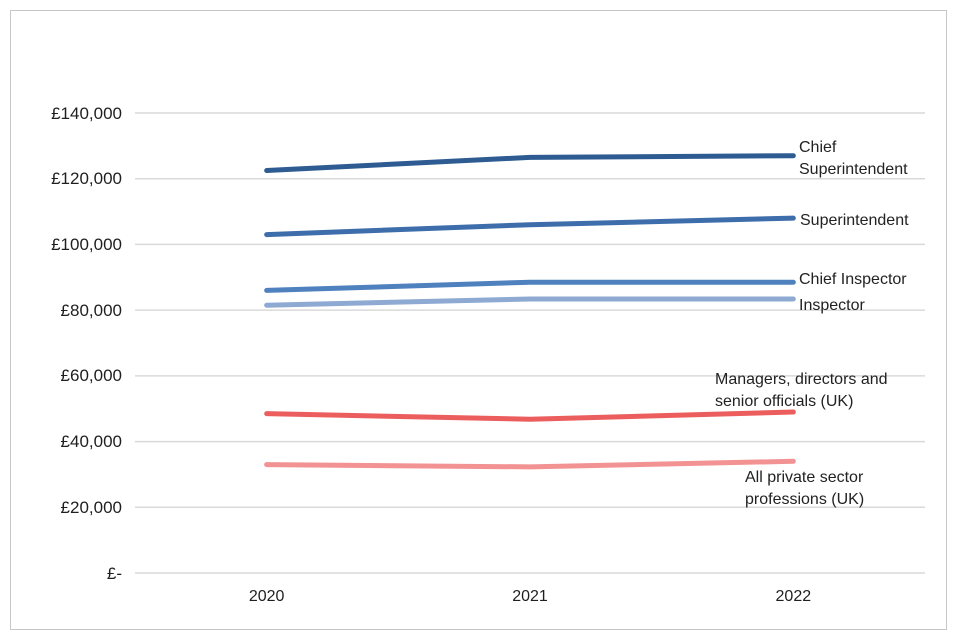 This screenshot has width=960, height=640. What do you see at coordinates (91, 376) in the screenshot?
I see `y-axis-tick: £60,000` at bounding box center [91, 376].